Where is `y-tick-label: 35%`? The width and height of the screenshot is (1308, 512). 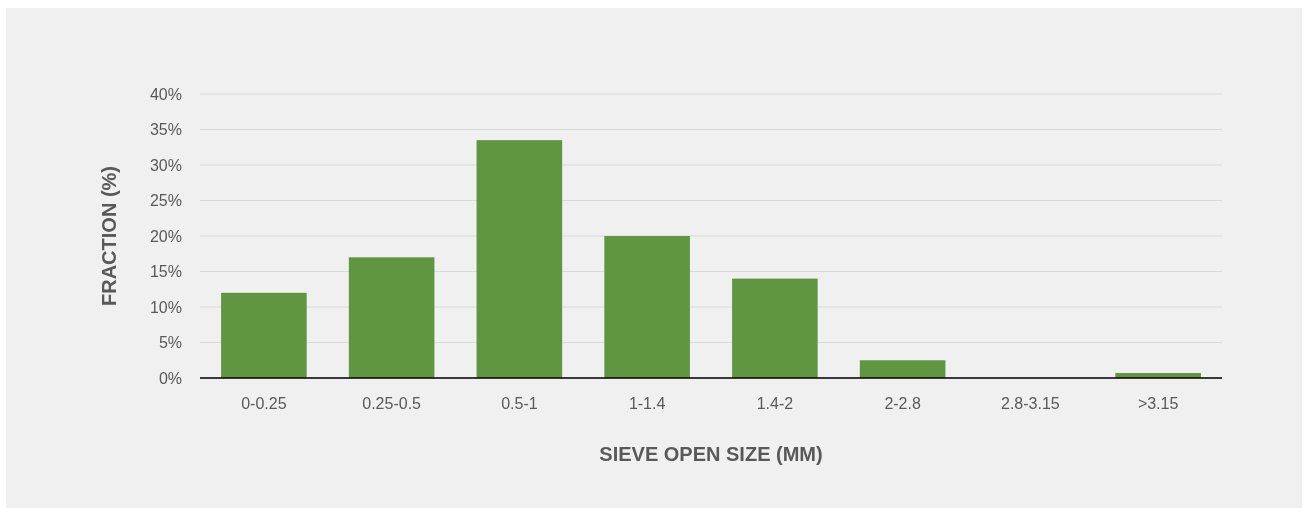 y-tick-label: 35% is located at coordinates (165, 130).